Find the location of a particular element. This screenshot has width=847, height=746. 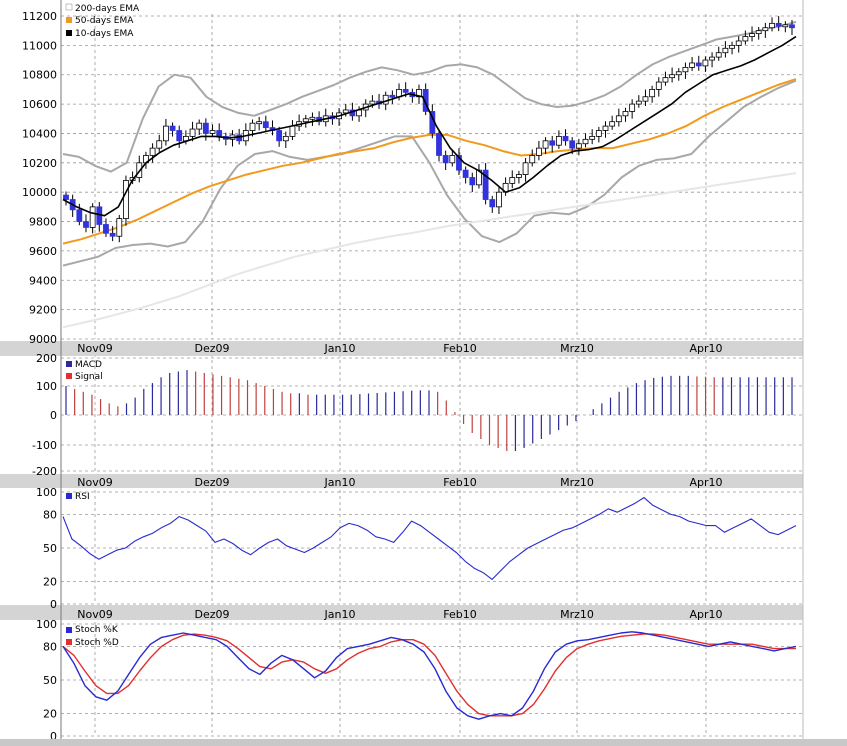

y-tick-label: 9600 is located at coordinates (43, 251).